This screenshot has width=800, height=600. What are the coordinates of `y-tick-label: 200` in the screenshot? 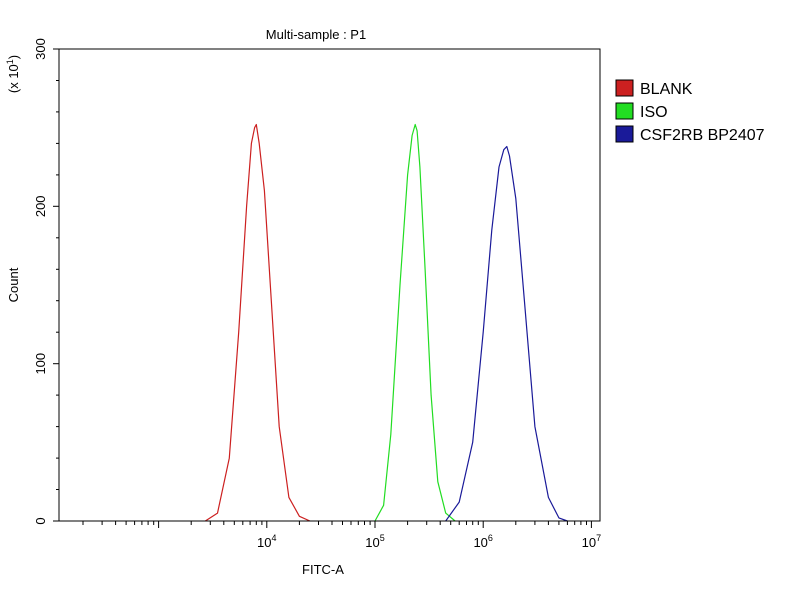 It's located at (40, 206).